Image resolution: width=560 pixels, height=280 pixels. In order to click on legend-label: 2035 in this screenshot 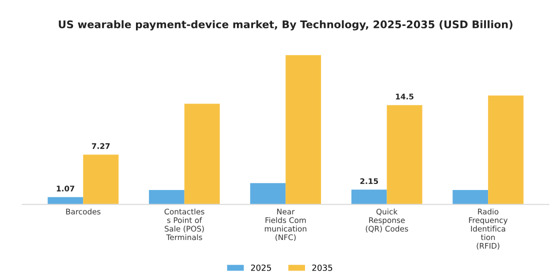, I will do `click(322, 267)`.